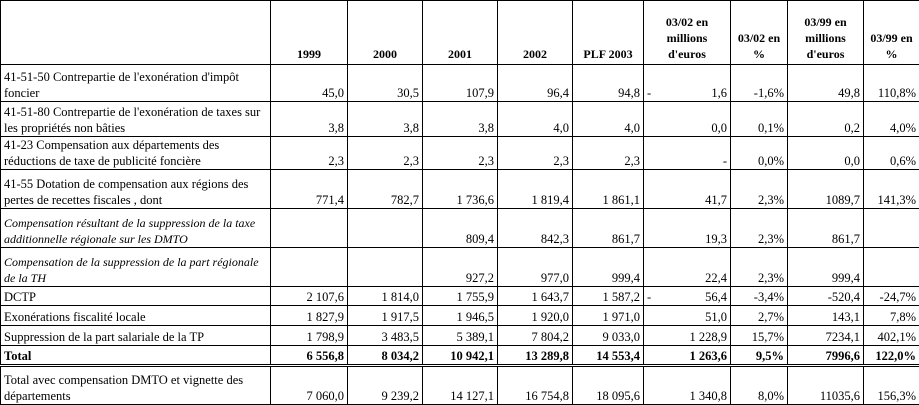  I want to click on cell: 1 228,9, so click(687, 336).